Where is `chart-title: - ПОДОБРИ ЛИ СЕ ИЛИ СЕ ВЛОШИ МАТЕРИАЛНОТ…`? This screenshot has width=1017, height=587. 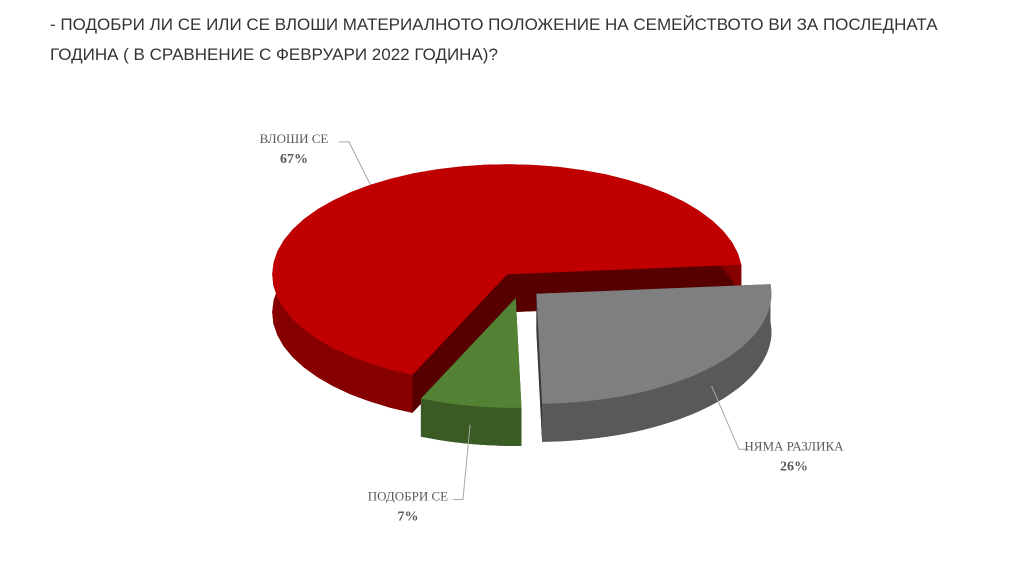
chart-title: - ПОДОБРИ ЛИ СЕ ИЛИ СЕ ВЛОШИ МАТЕРИАЛНОТ… is located at coordinates (494, 39).